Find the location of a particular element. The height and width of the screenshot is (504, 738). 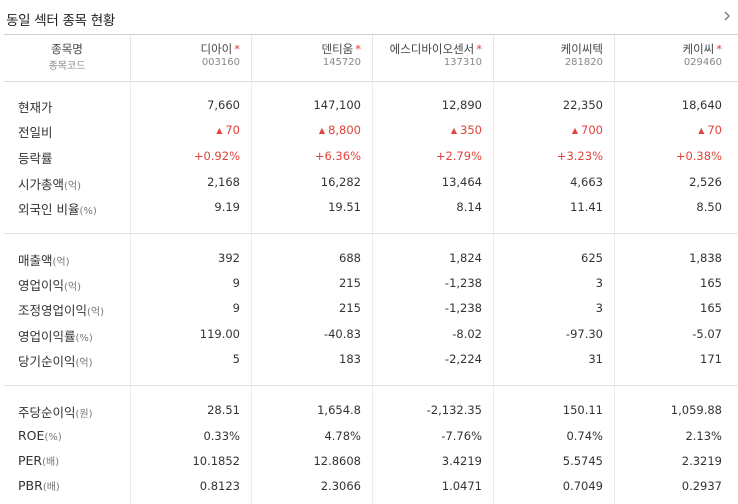

cell-value: 4,663 is located at coordinates (586, 182).